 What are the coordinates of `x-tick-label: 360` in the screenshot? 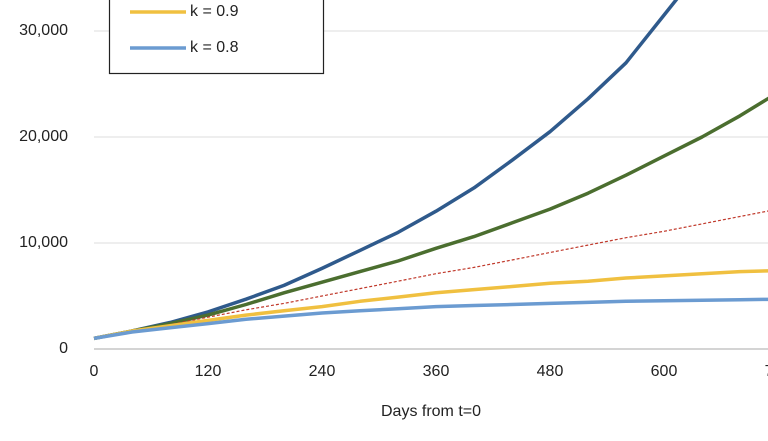 It's located at (436, 371).